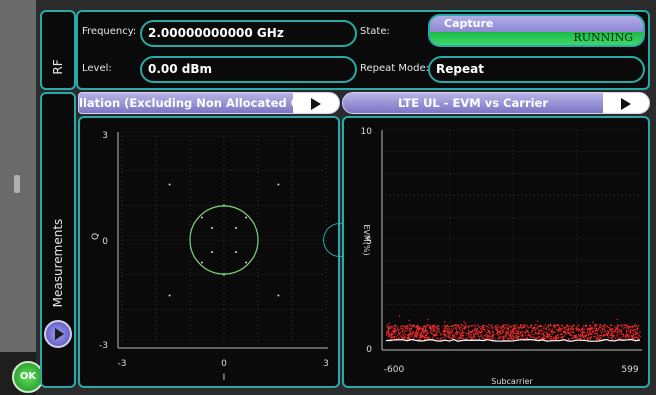 The width and height of the screenshot is (656, 395). What do you see at coordinates (109, 31) in the screenshot?
I see `frequency-label: Frequency:` at bounding box center [109, 31].